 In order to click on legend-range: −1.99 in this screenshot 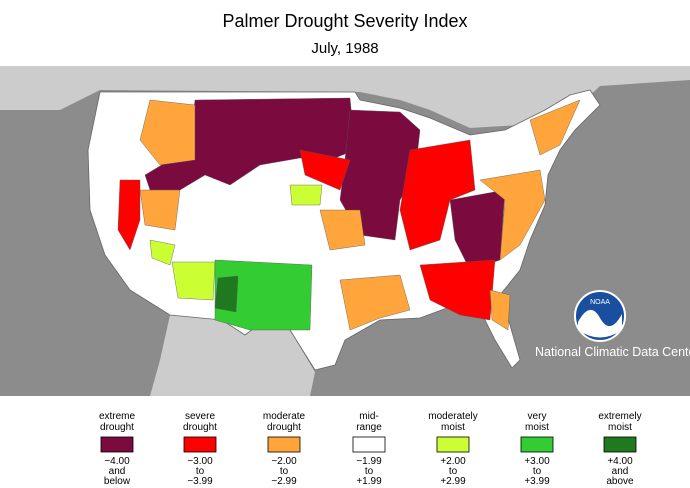, I will do `click(369, 461)`.